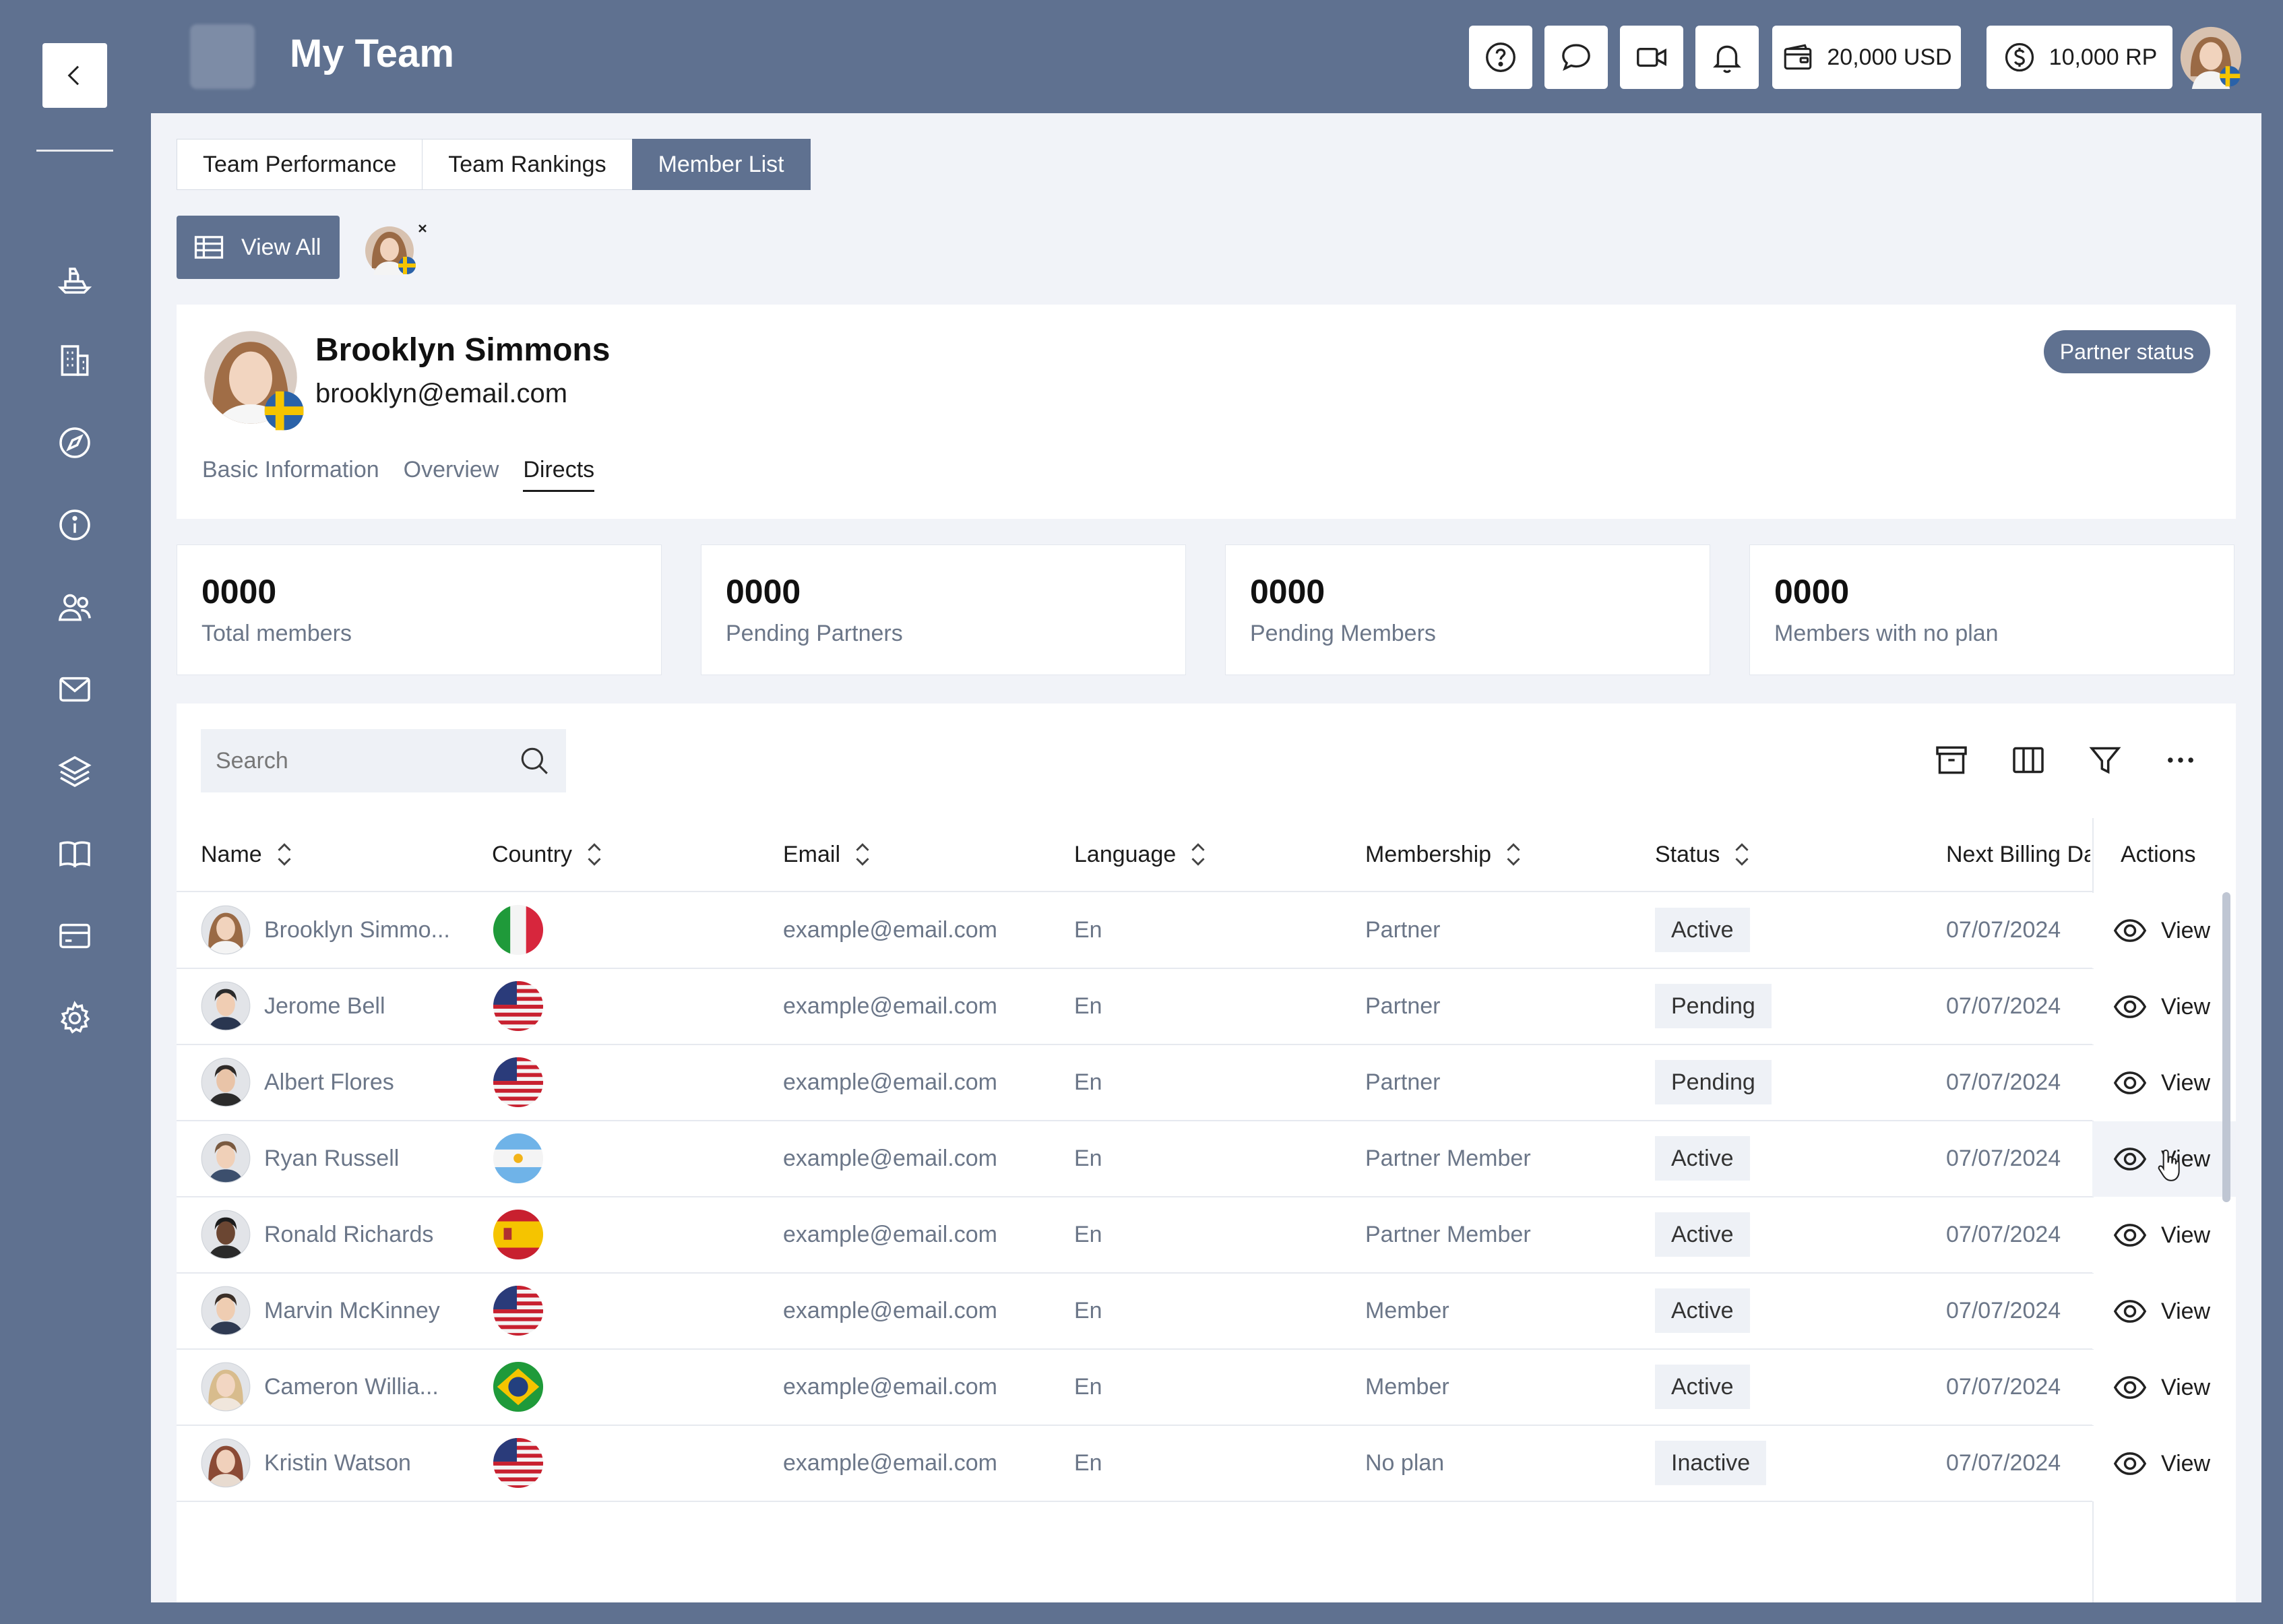 The height and width of the screenshot is (1624, 2283). Describe the element at coordinates (1088, 1310) in the screenshot. I see `cell-language: En` at that location.